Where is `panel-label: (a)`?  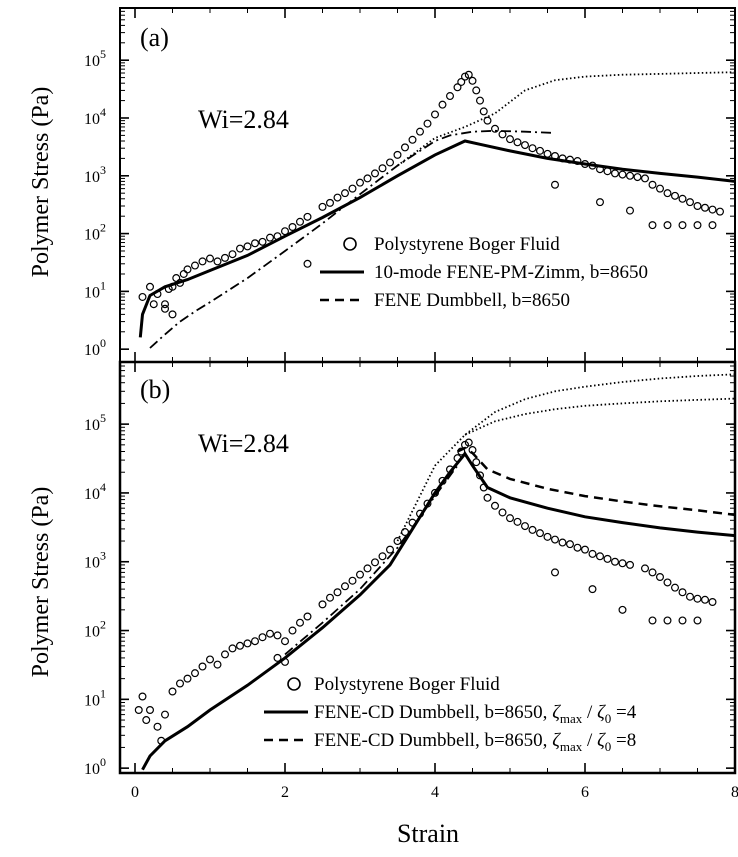 panel-label: (a) is located at coordinates (154, 37).